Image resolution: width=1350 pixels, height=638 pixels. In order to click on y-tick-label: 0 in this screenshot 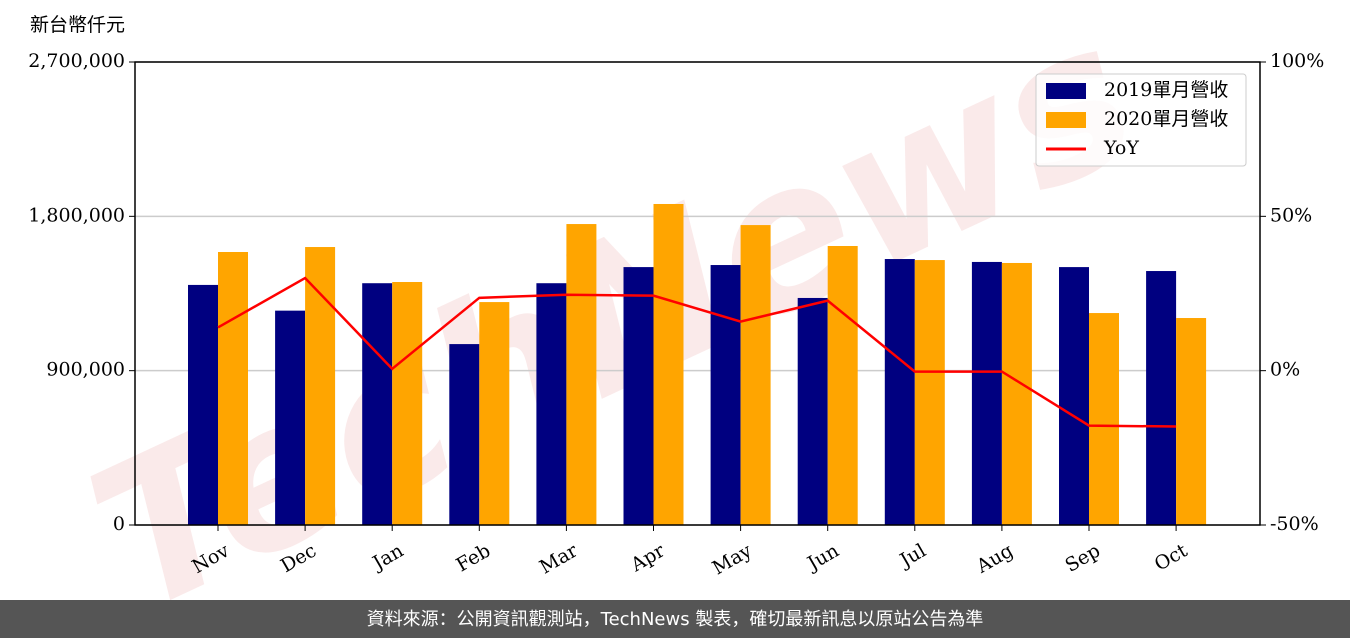, I will do `click(119, 524)`.